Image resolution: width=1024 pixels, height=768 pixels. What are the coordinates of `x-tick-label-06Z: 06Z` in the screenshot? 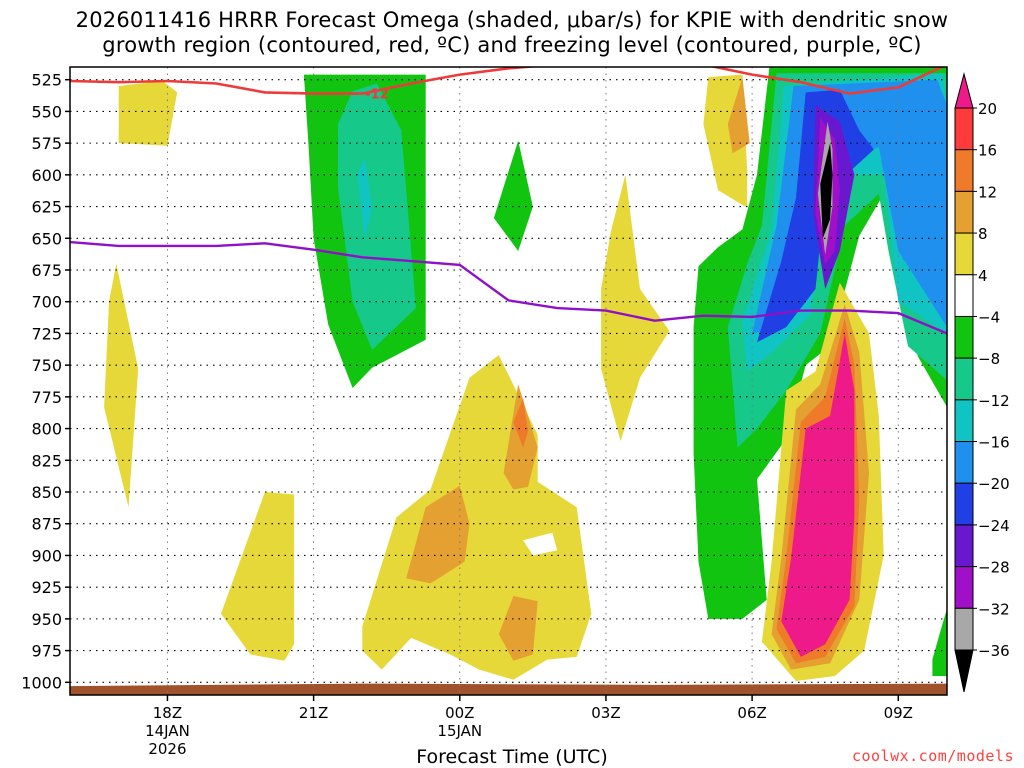 It's located at (751, 713).